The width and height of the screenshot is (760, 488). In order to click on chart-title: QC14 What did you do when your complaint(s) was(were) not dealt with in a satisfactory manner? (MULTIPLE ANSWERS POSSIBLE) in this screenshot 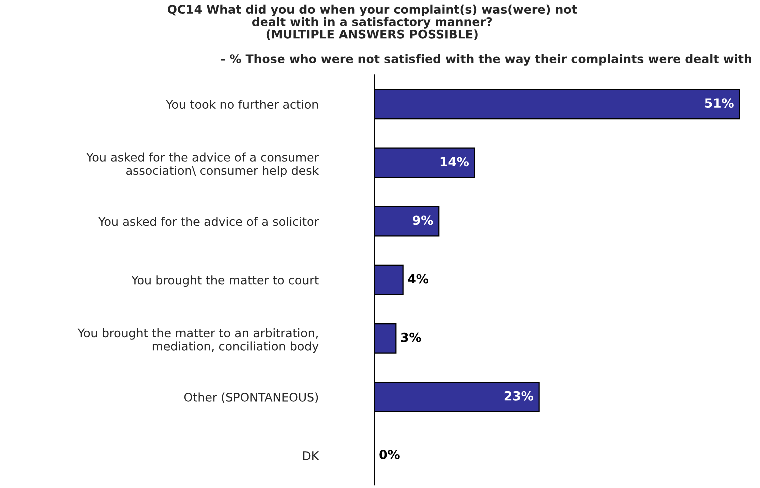, I will do `click(373, 22)`.